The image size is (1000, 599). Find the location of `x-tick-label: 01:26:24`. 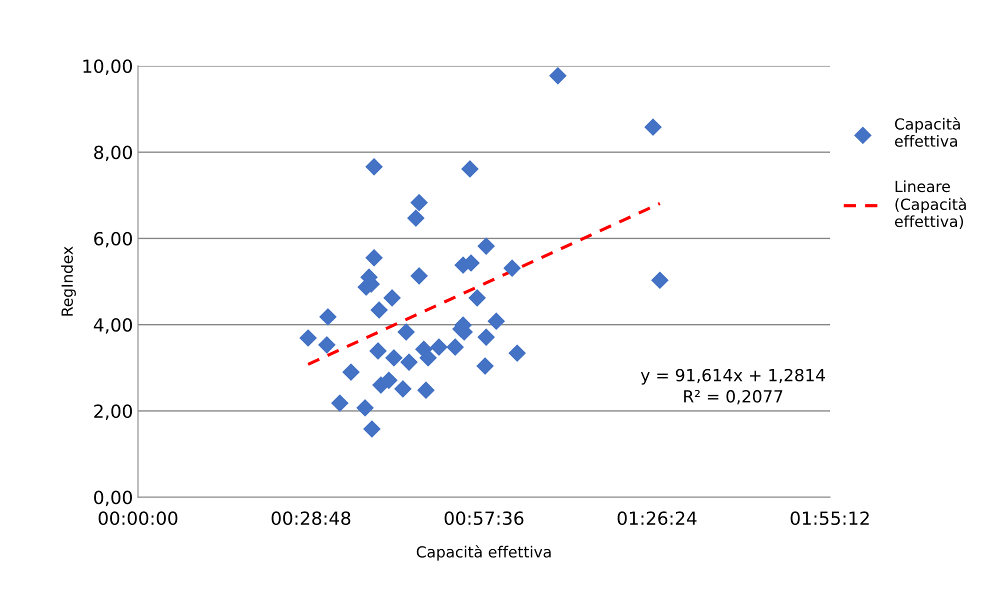

x-tick-label: 01:26:24 is located at coordinates (657, 518).